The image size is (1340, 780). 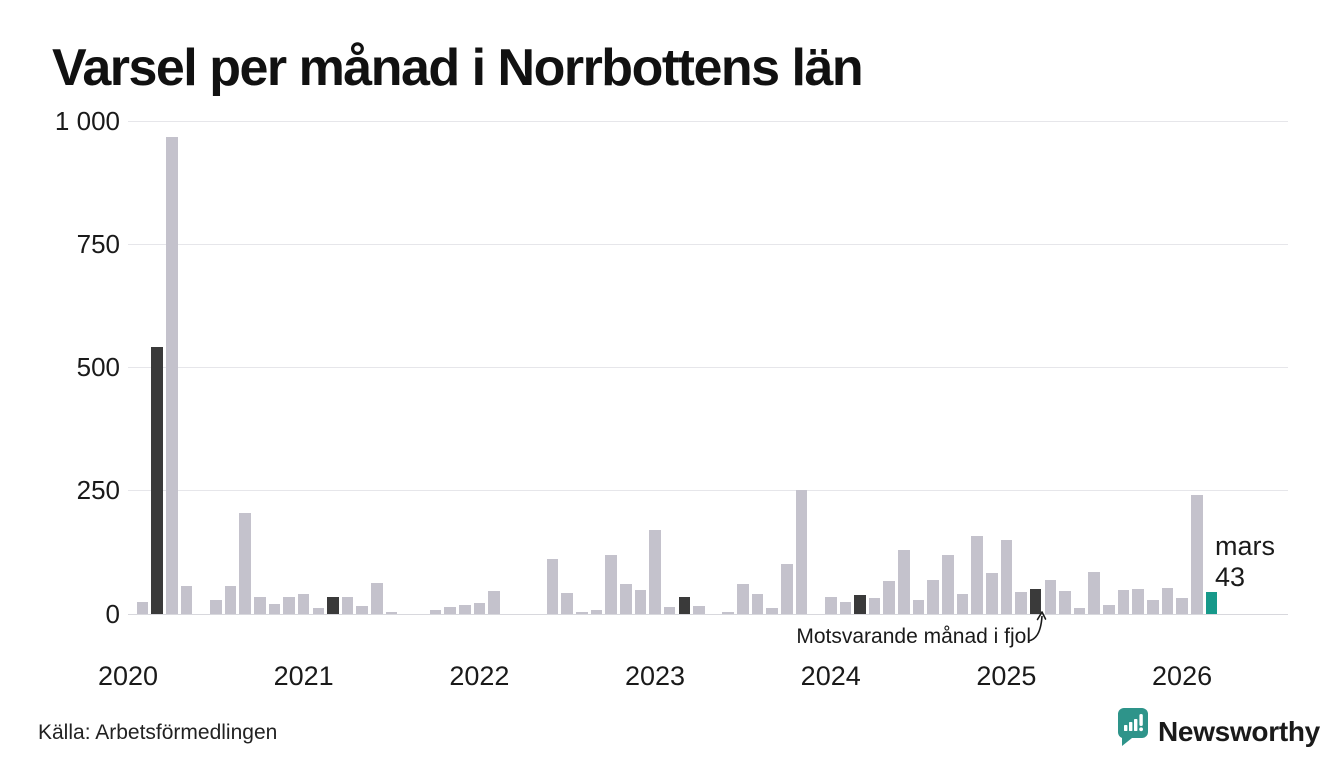 I want to click on x-axis-line, so click(x=708, y=614).